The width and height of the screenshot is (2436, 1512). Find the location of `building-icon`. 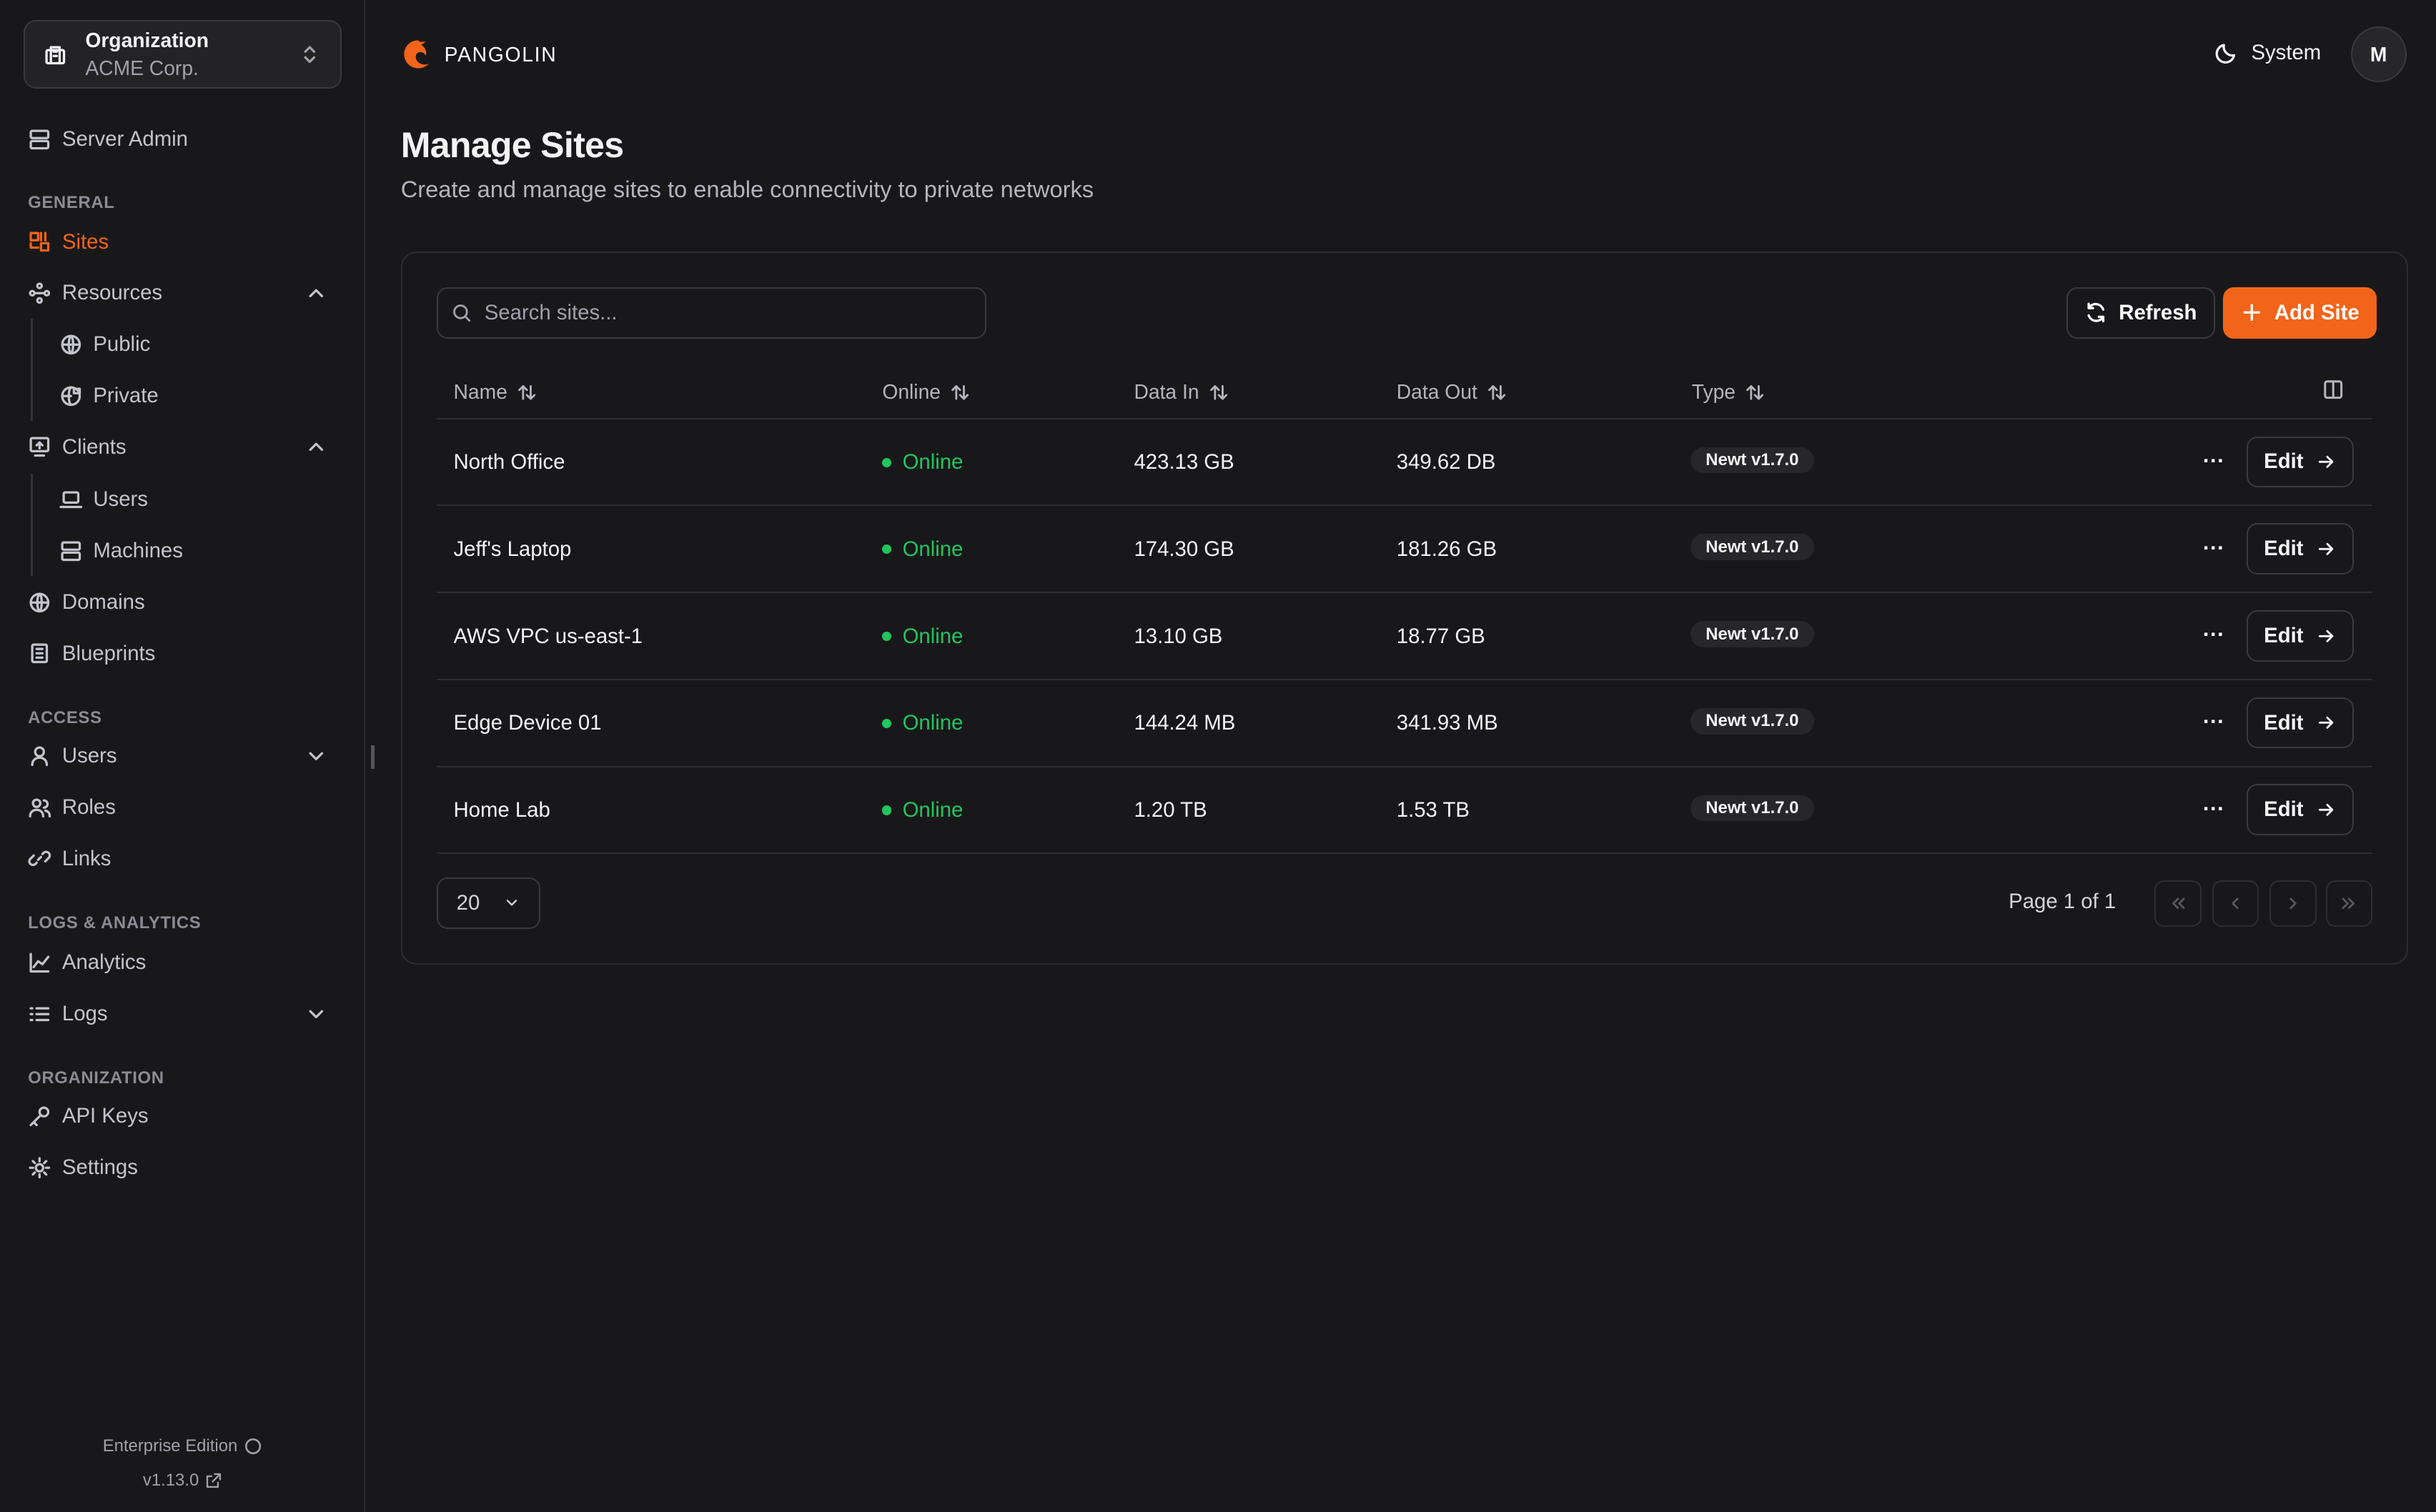

building-icon is located at coordinates (55, 55).